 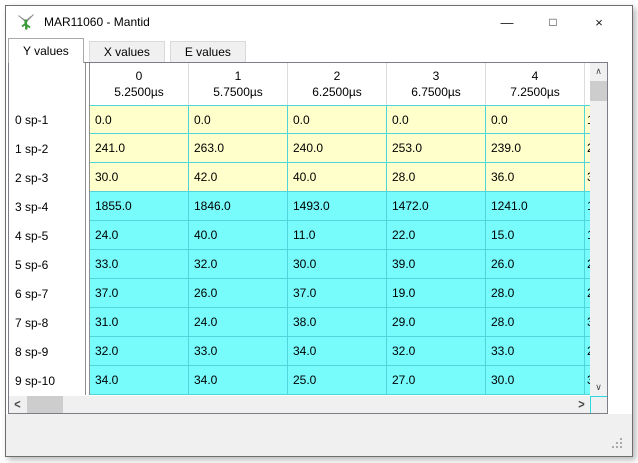 What do you see at coordinates (139, 148) in the screenshot?
I see `table-cell: 241.0` at bounding box center [139, 148].